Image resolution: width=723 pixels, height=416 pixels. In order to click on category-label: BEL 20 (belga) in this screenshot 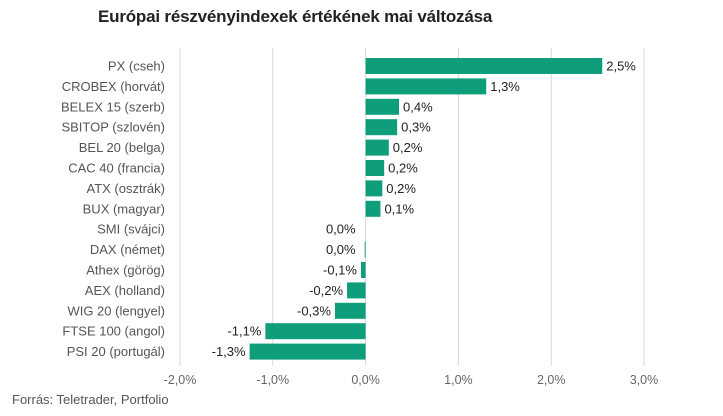, I will do `click(122, 147)`.